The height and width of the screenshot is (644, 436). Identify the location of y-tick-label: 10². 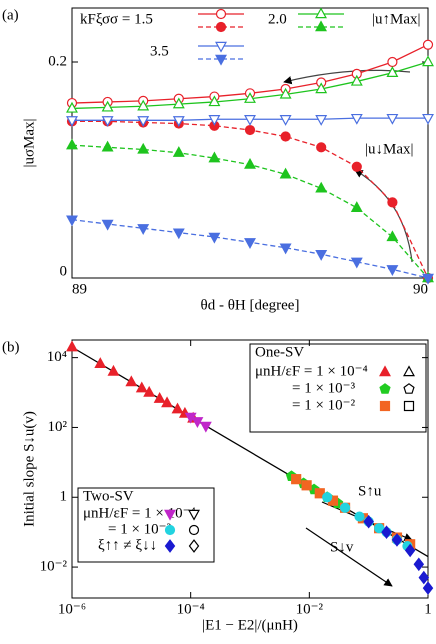
(58, 427).